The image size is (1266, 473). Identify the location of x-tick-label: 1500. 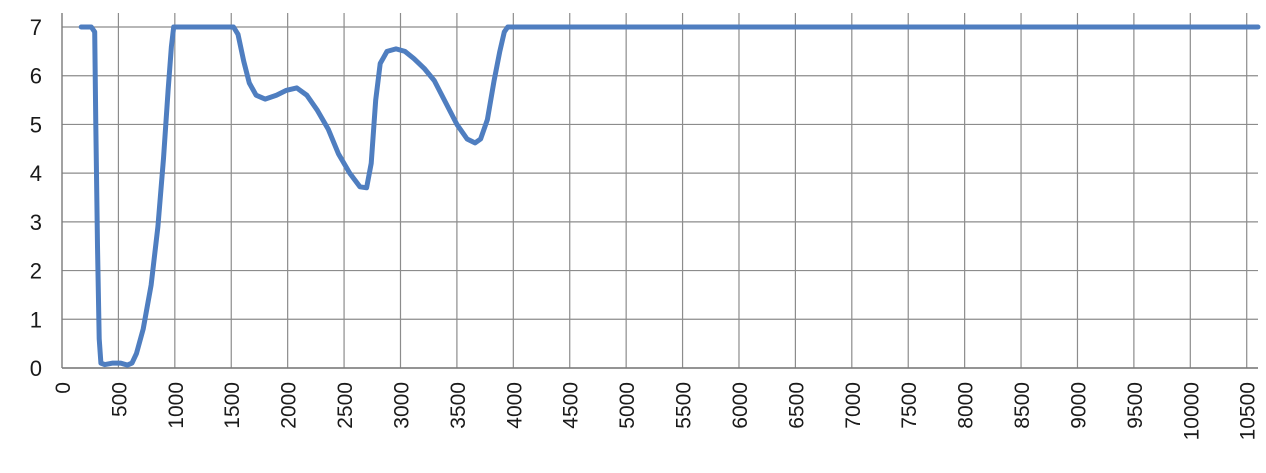
(232, 405).